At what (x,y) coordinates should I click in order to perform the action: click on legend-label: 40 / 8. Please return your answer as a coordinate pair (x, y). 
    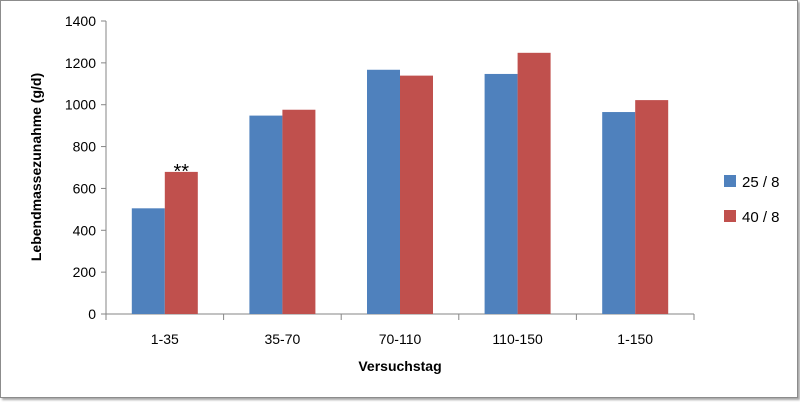
    Looking at the image, I should click on (761, 217).